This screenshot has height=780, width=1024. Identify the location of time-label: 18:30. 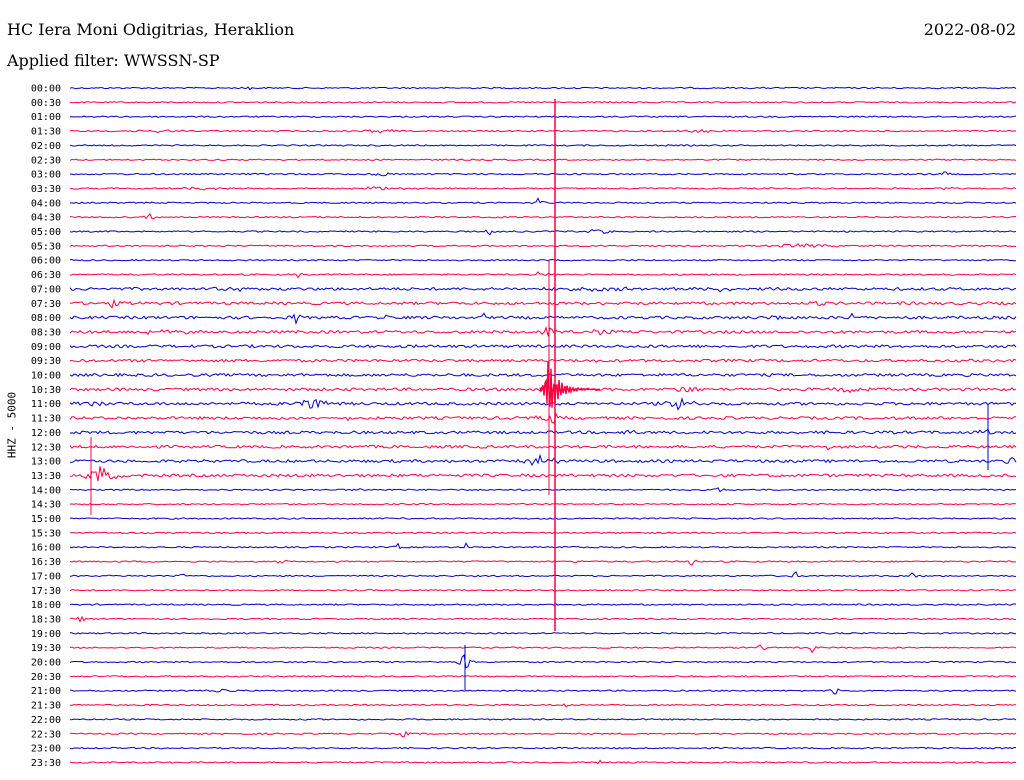
(46, 619).